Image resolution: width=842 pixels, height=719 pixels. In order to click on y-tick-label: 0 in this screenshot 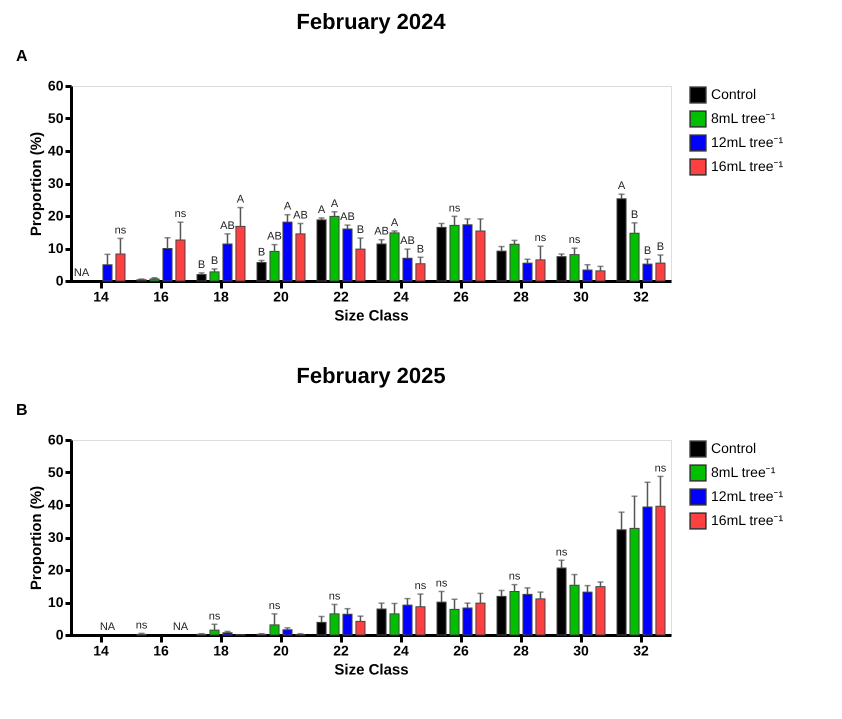, I will do `click(60, 280)`.